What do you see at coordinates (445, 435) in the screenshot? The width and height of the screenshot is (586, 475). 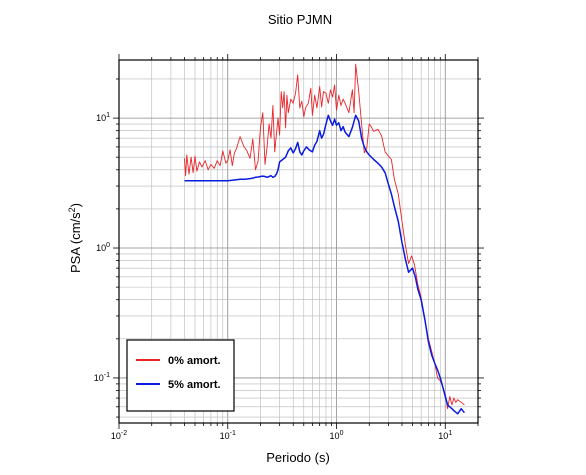 I see `x-tick-label: 10¹` at bounding box center [445, 435].